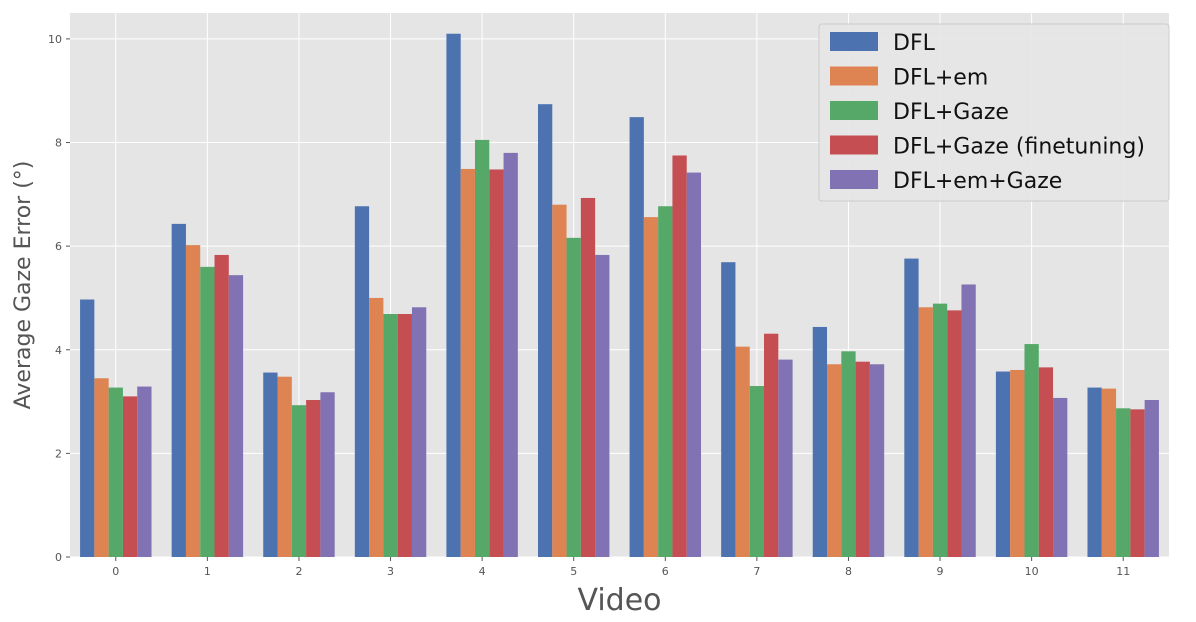 The height and width of the screenshot is (622, 1196). Describe the element at coordinates (848, 571) in the screenshot. I see `x-tick-label: 8` at that location.